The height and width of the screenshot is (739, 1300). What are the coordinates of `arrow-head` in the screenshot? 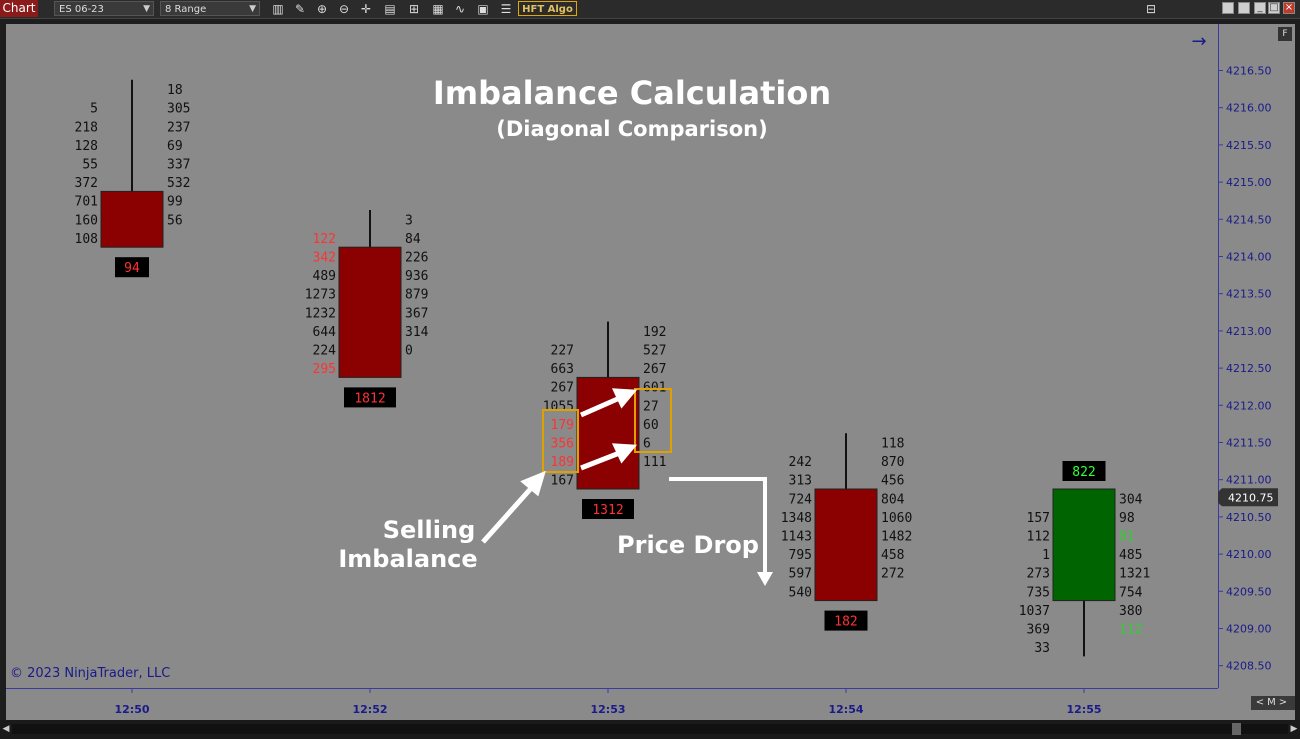 It's located at (533, 483).